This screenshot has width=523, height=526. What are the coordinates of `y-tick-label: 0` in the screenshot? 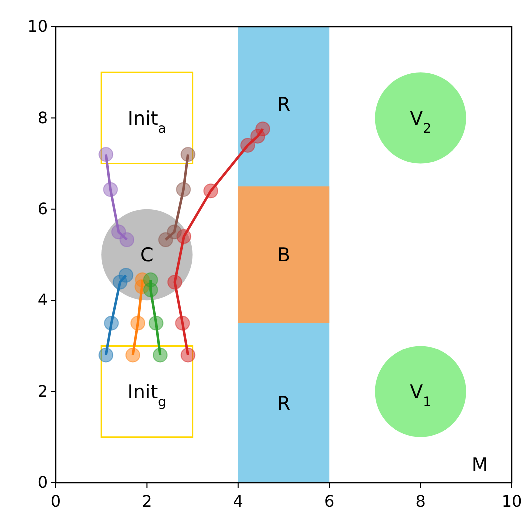 It's located at (43, 482).